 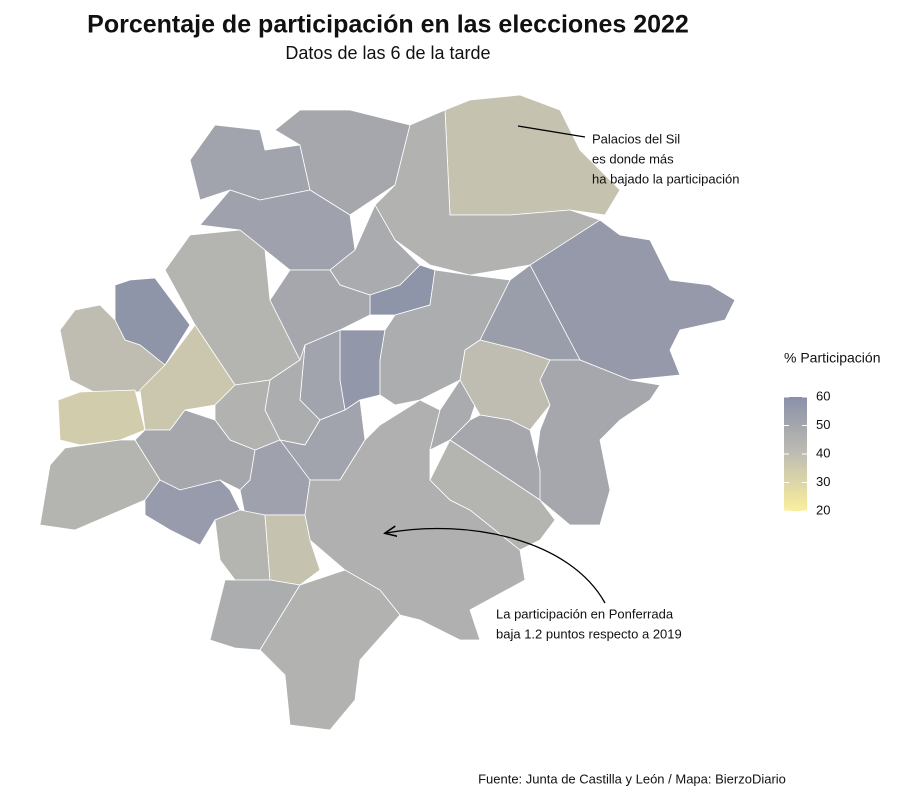 I want to click on annotation-arrow, so click(x=496, y=566).